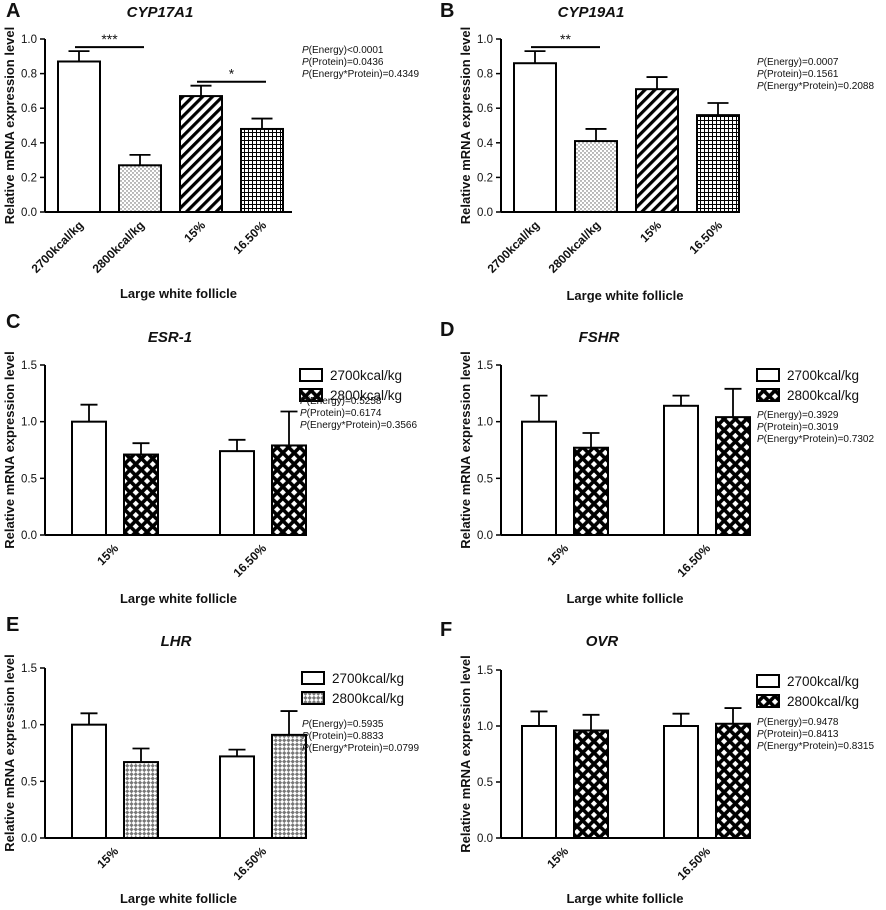  Describe the element at coordinates (602, 641) in the screenshot. I see `gene-title: OVR` at that location.